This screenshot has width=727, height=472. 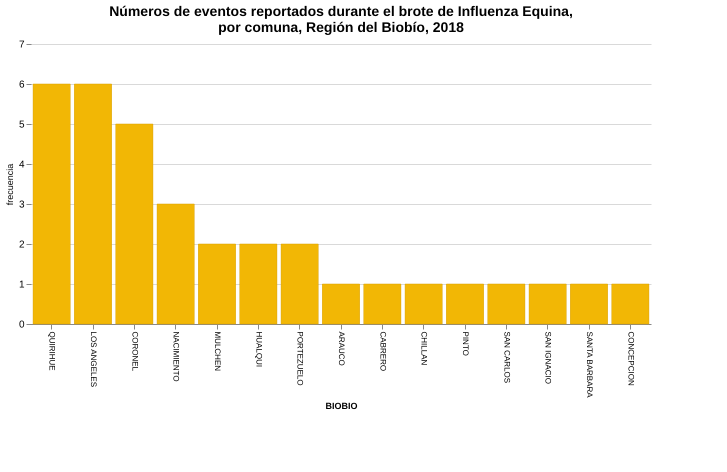 What do you see at coordinates (135, 352) in the screenshot?
I see `x-tick-label: CORONEL` at bounding box center [135, 352].